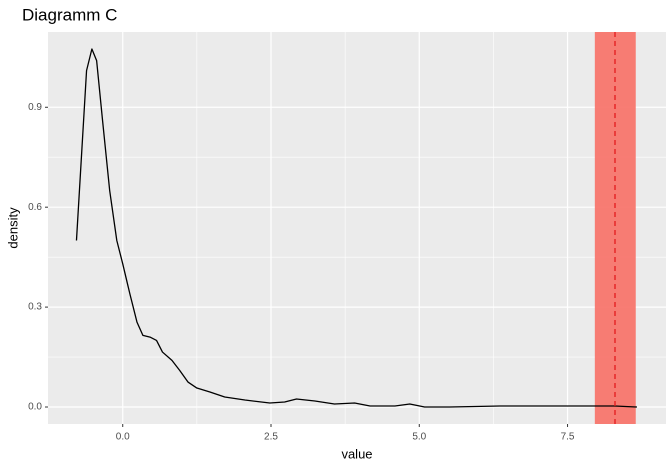 The height and width of the screenshot is (475, 672). Describe the element at coordinates (356, 453) in the screenshot. I see `x-axis-title: value` at that location.